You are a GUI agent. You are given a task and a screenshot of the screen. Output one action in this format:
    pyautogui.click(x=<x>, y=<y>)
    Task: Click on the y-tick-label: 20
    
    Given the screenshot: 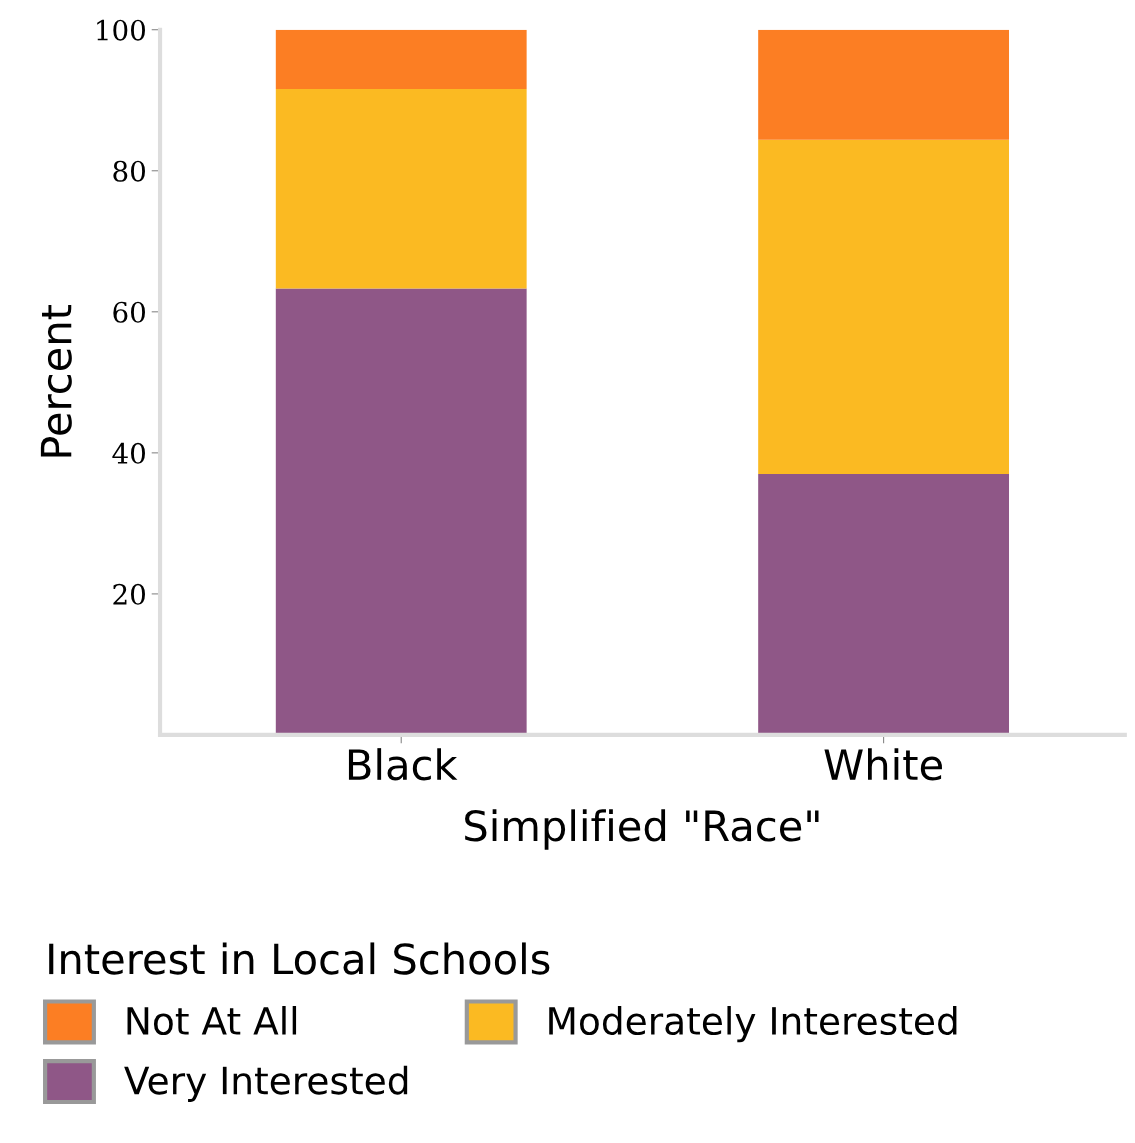 What is the action you would take?
    pyautogui.click(x=129, y=594)
    